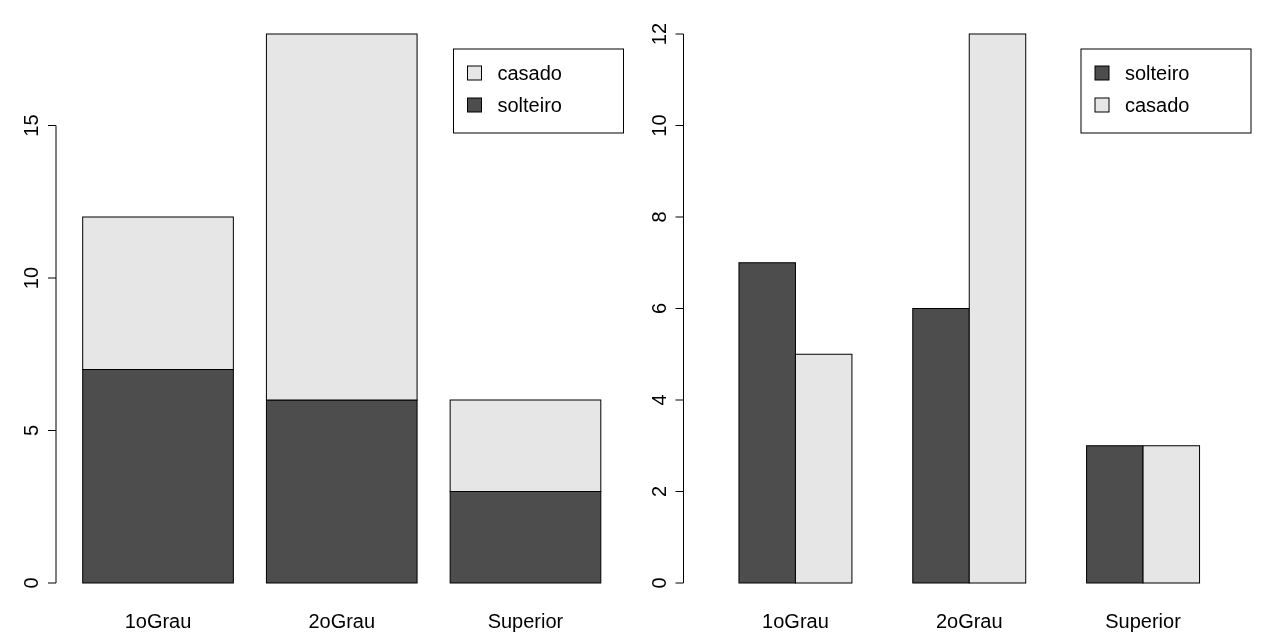 This screenshot has height=644, width=1275. Describe the element at coordinates (658, 34) in the screenshot. I see `y-tick-label: 12` at that location.